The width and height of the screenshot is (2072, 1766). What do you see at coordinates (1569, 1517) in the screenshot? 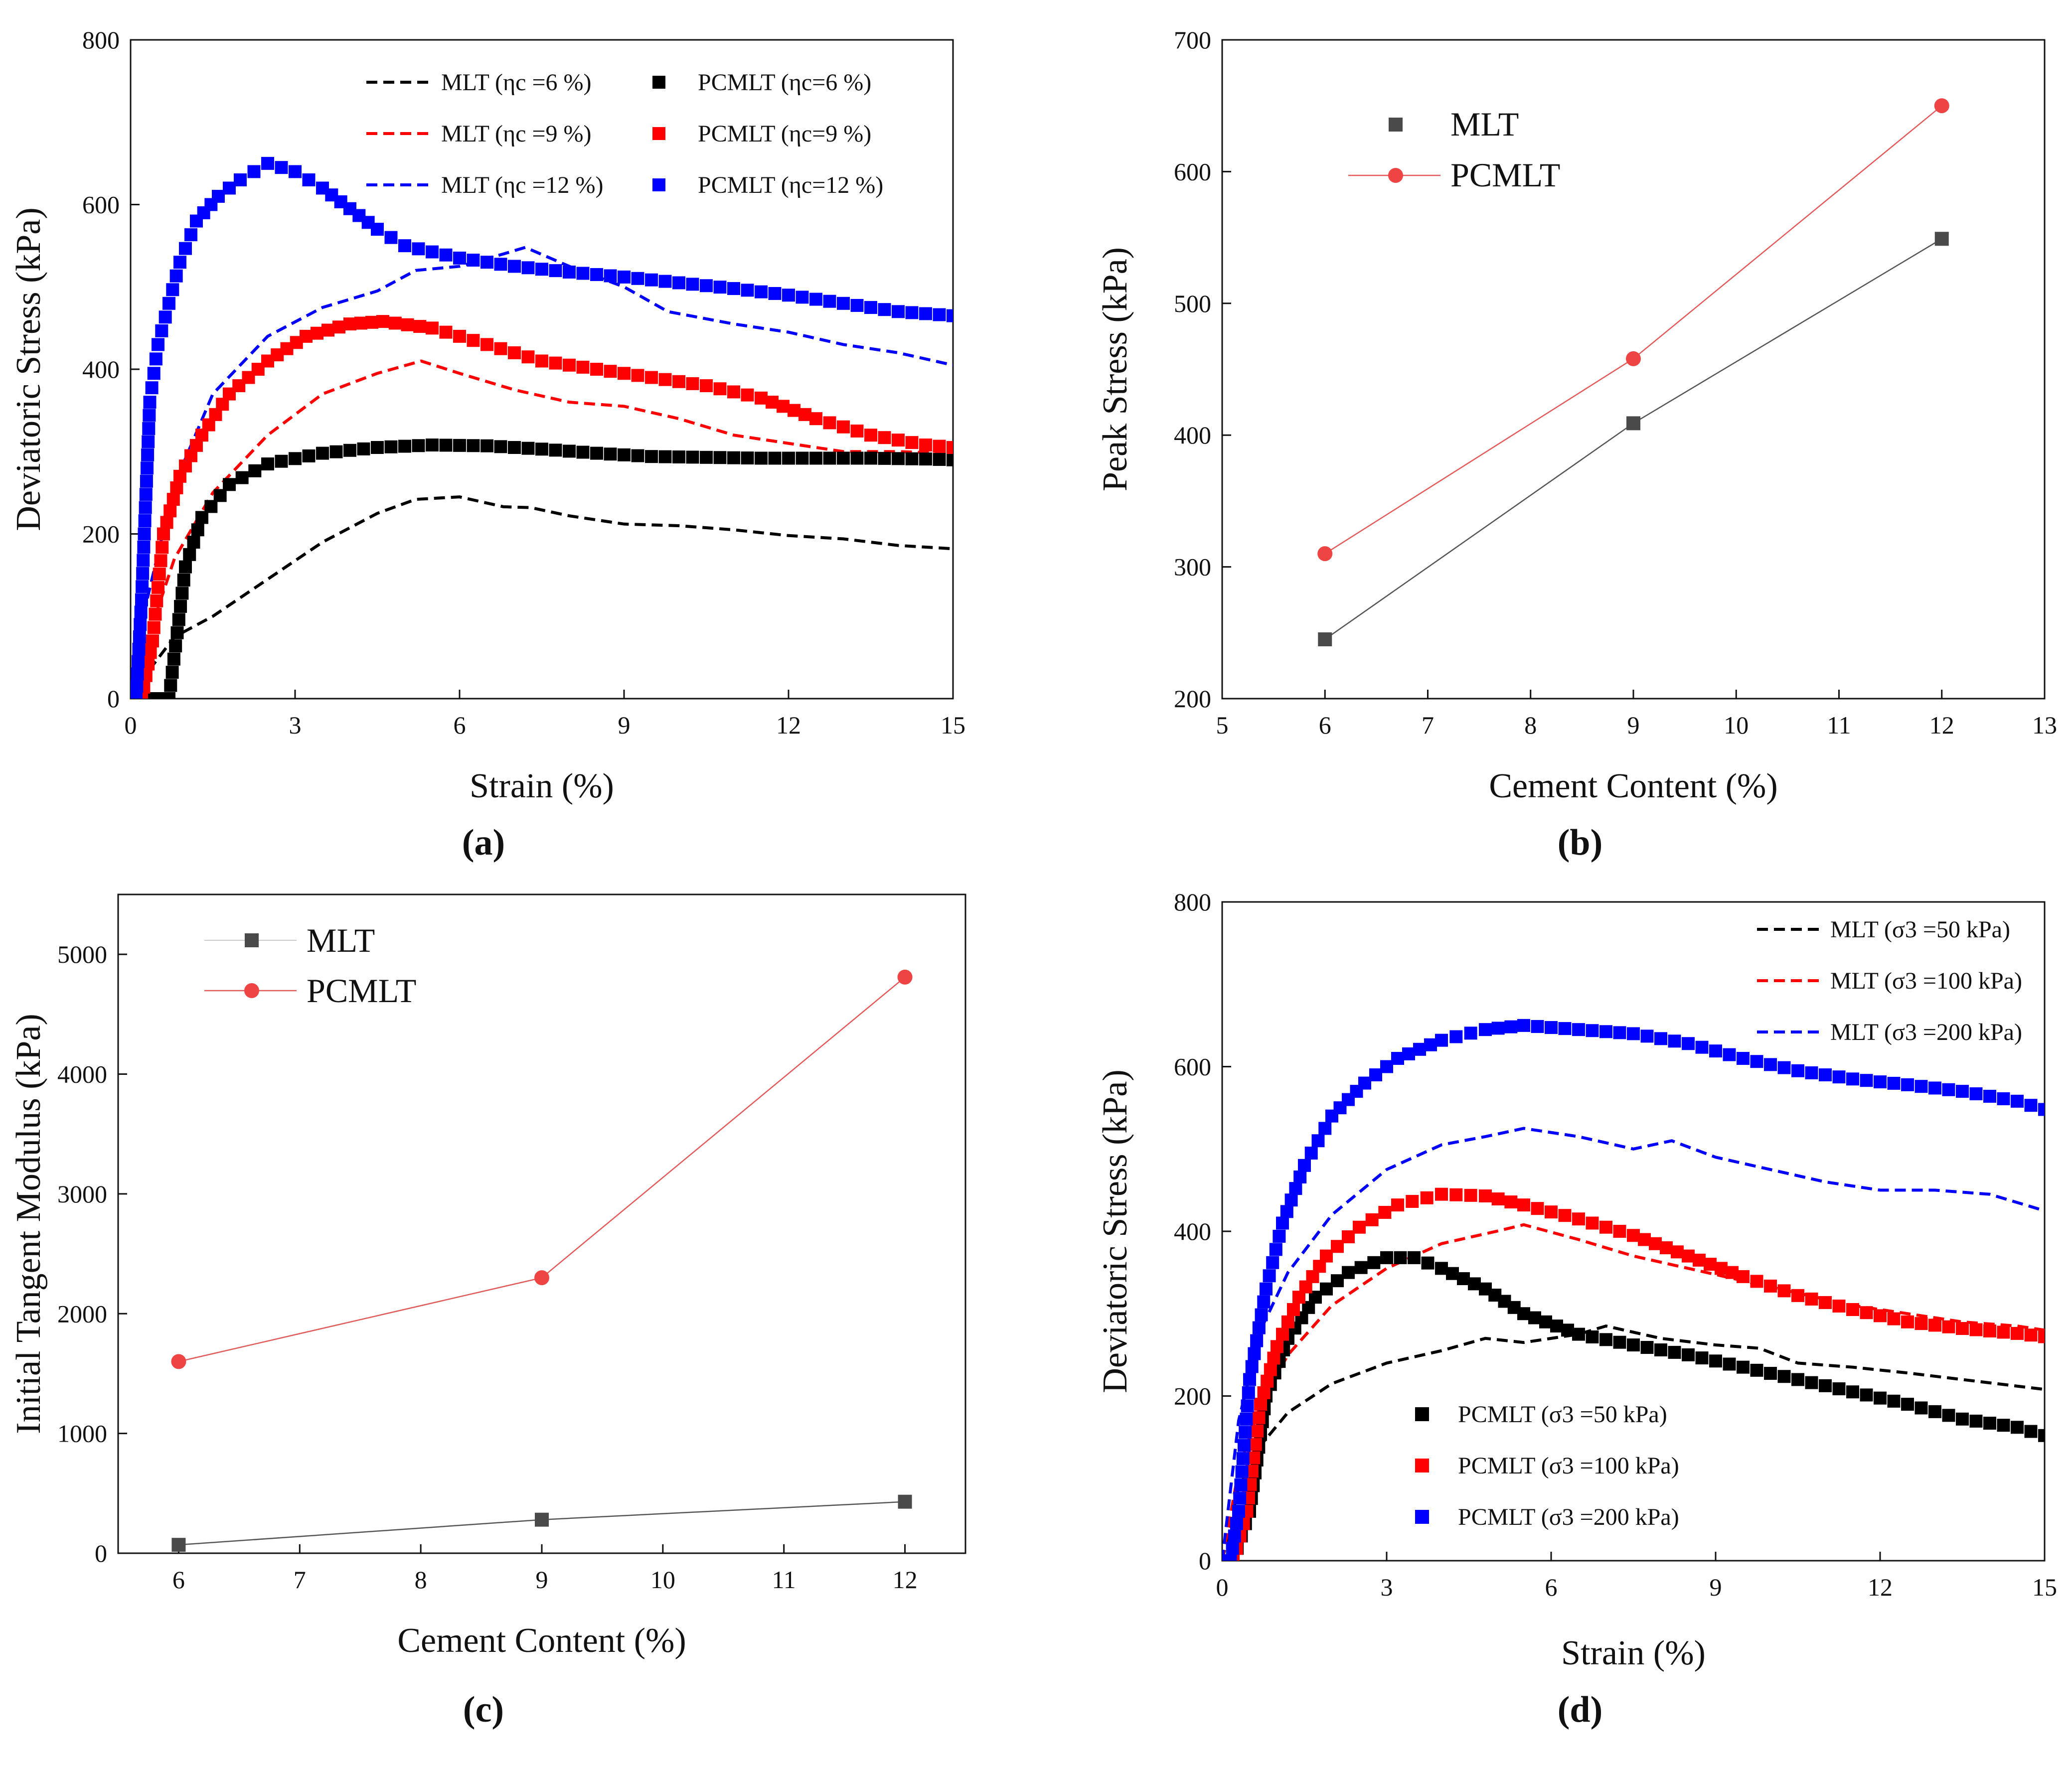
I see `legend-label: PCMLT (σ3 =200 kPa)` at bounding box center [1569, 1517].